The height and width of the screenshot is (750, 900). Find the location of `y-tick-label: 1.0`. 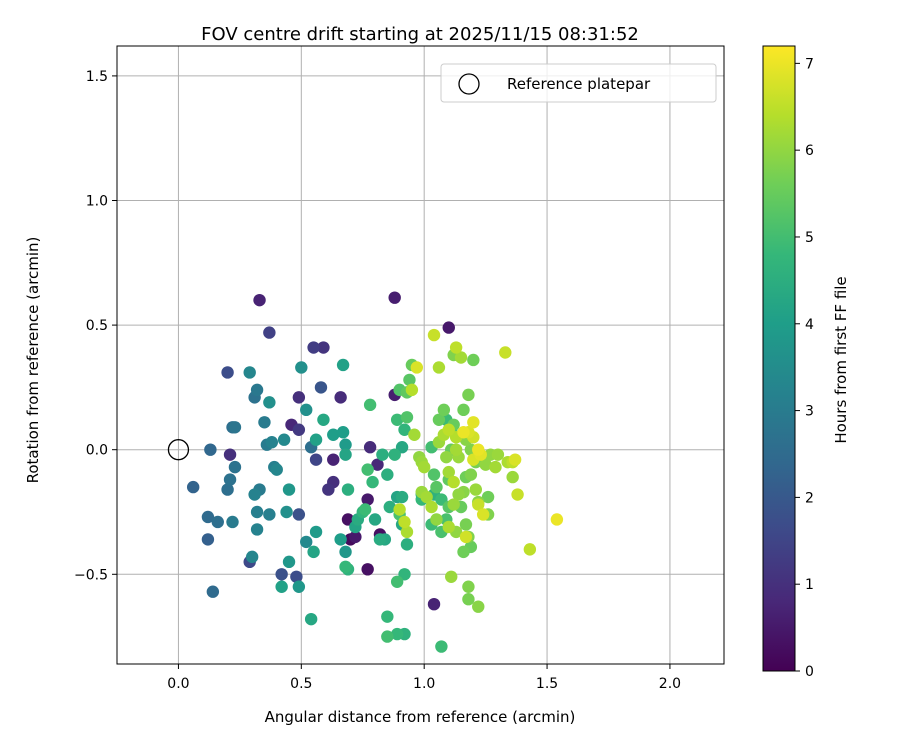

y-tick-label: 1.0 is located at coordinates (97, 202).